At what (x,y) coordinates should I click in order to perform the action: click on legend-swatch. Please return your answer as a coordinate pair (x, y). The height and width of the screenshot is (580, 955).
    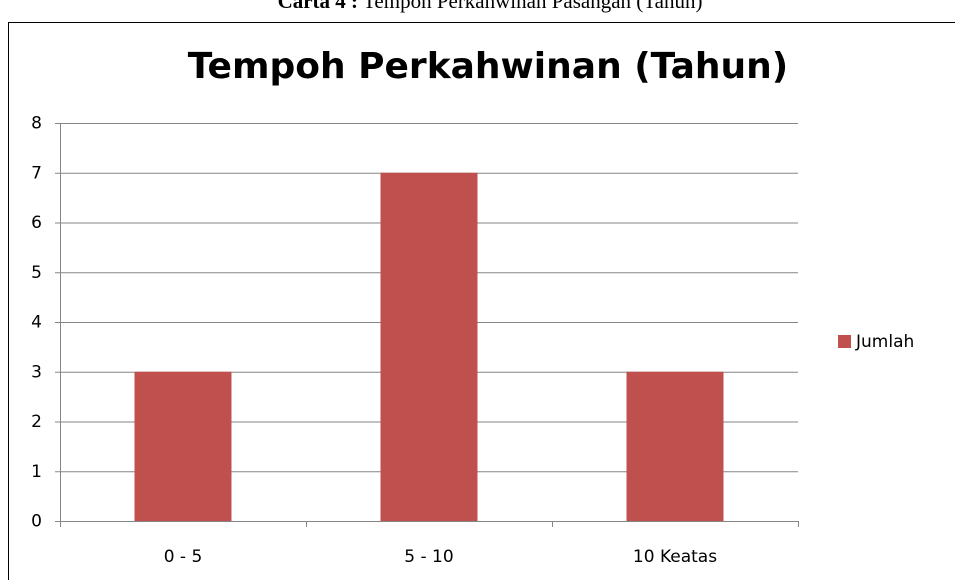
    Looking at the image, I should click on (844, 341).